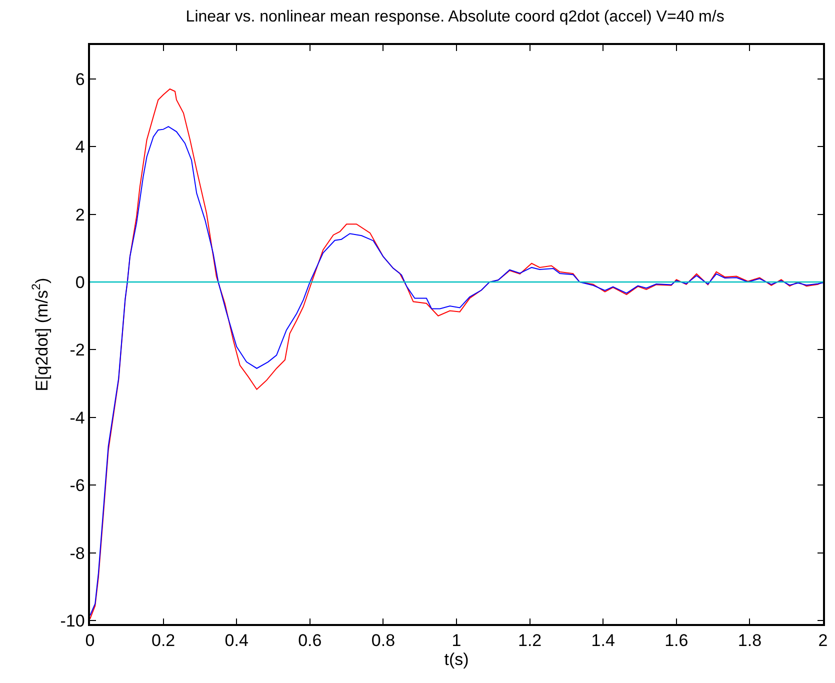  What do you see at coordinates (77, 486) in the screenshot?
I see `y-tick-label: -6` at bounding box center [77, 486].